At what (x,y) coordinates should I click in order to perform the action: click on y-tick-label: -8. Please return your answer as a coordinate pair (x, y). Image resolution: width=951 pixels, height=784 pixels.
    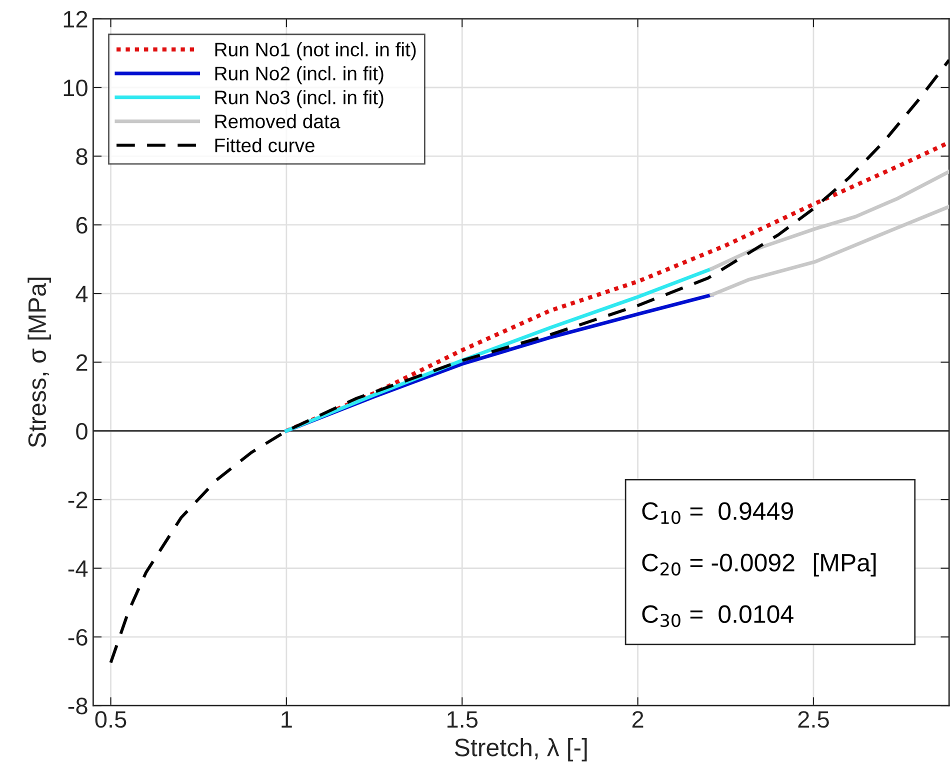
    Looking at the image, I should click on (78, 706).